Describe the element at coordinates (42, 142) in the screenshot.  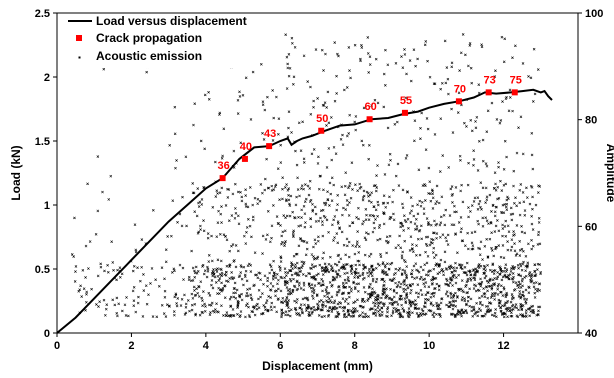
I see `y-tick-label: 1.5` at that location.